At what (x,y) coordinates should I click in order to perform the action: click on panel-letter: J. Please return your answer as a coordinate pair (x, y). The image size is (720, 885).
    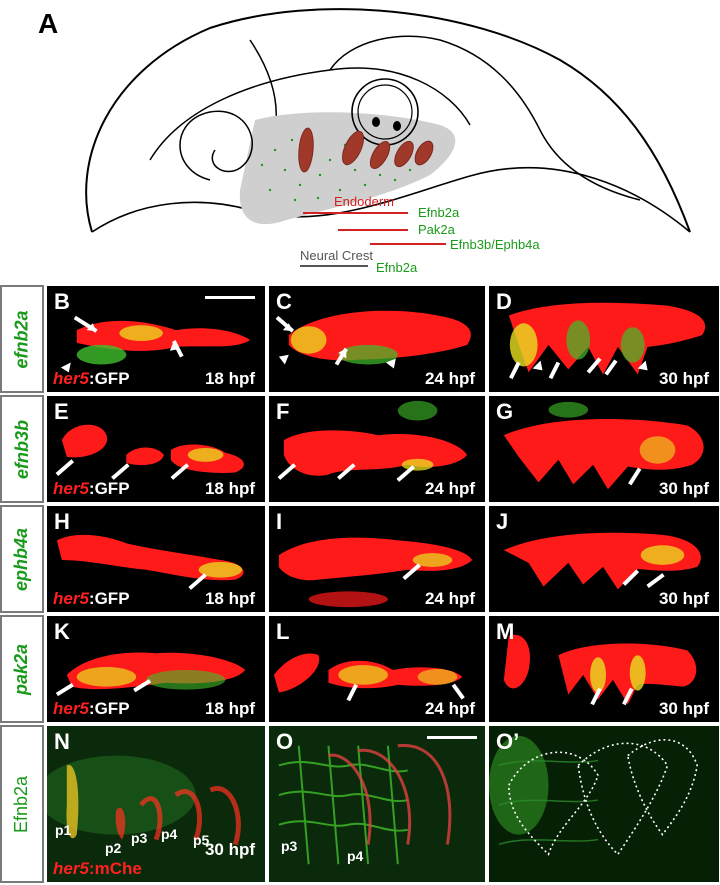
    Looking at the image, I should click on (502, 521).